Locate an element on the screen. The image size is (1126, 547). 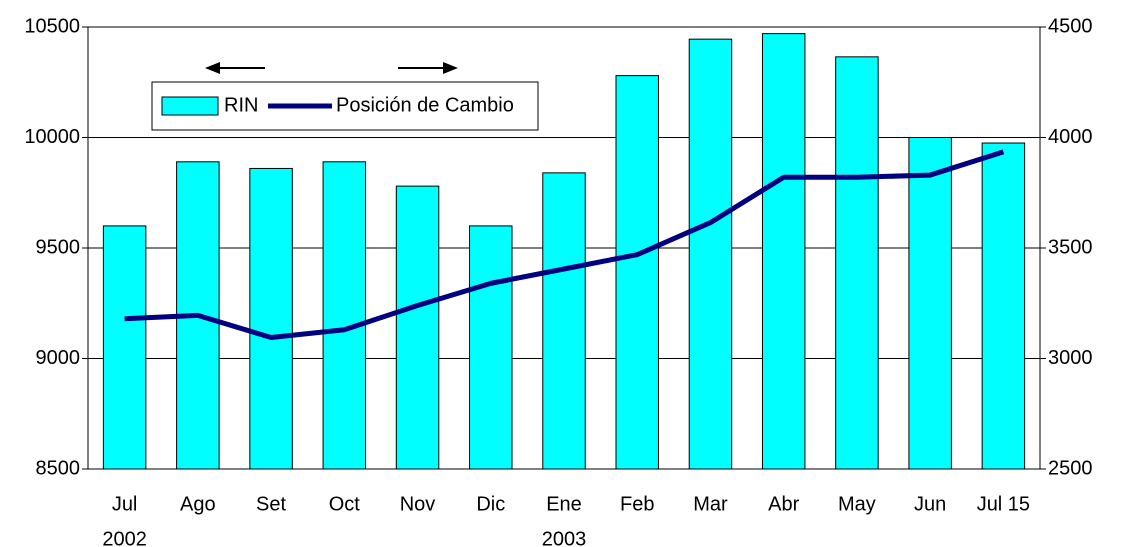
y-tick-label: 8500 is located at coordinates (58, 468).